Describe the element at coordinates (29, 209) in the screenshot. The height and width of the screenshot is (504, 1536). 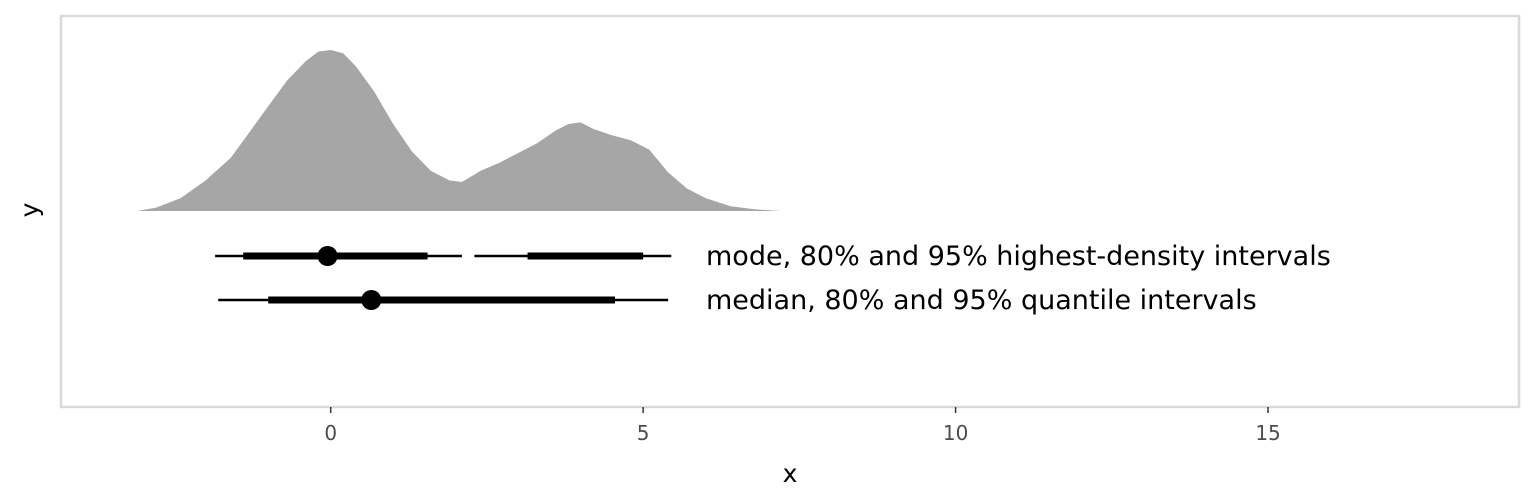
I see `y-axis-title: y` at that location.